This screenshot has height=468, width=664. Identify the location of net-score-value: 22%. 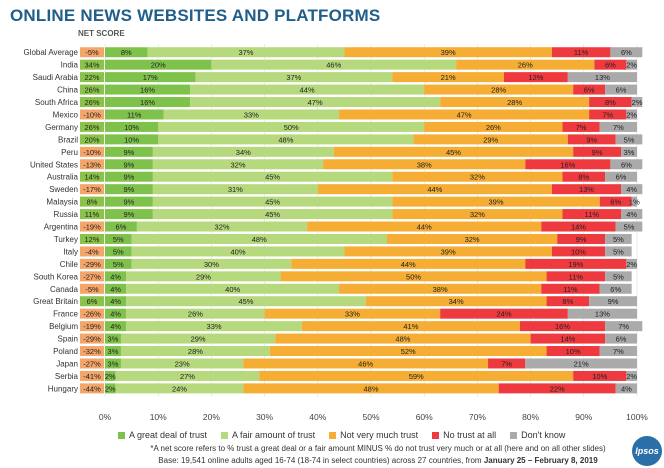
(91, 77).